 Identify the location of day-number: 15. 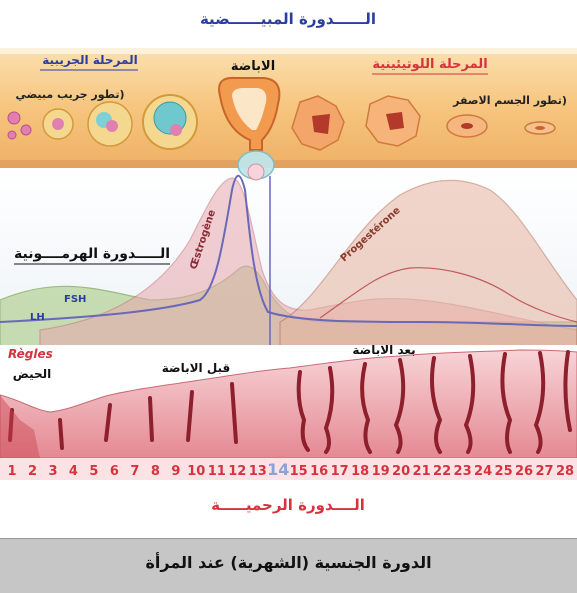
(299, 471).